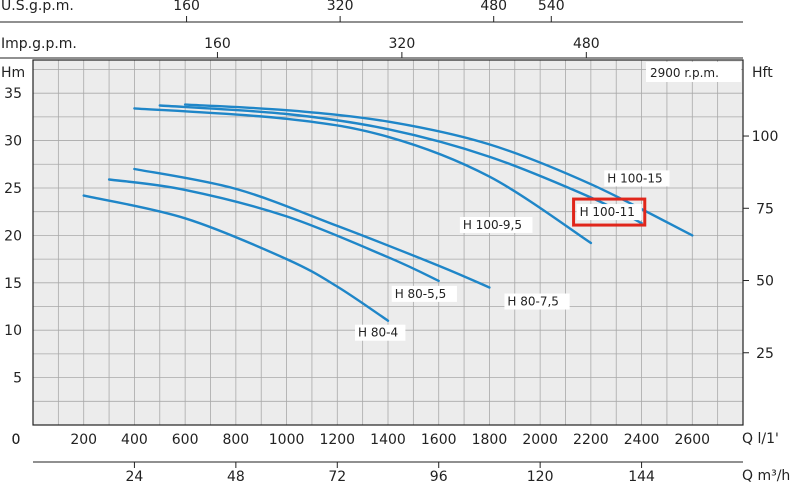 The image size is (800, 485). What do you see at coordinates (340, 7) in the screenshot?
I see `usgpm-tick-label: 320` at bounding box center [340, 7].